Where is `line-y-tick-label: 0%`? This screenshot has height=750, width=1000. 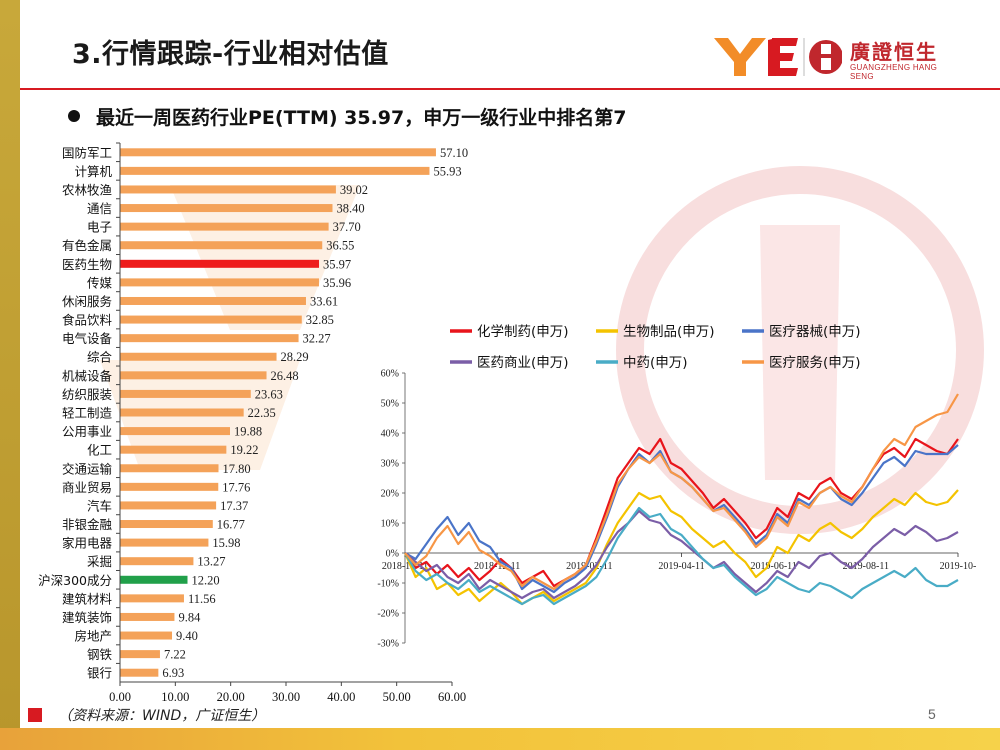
line-y-tick-label: 0% is located at coordinates (392, 554).